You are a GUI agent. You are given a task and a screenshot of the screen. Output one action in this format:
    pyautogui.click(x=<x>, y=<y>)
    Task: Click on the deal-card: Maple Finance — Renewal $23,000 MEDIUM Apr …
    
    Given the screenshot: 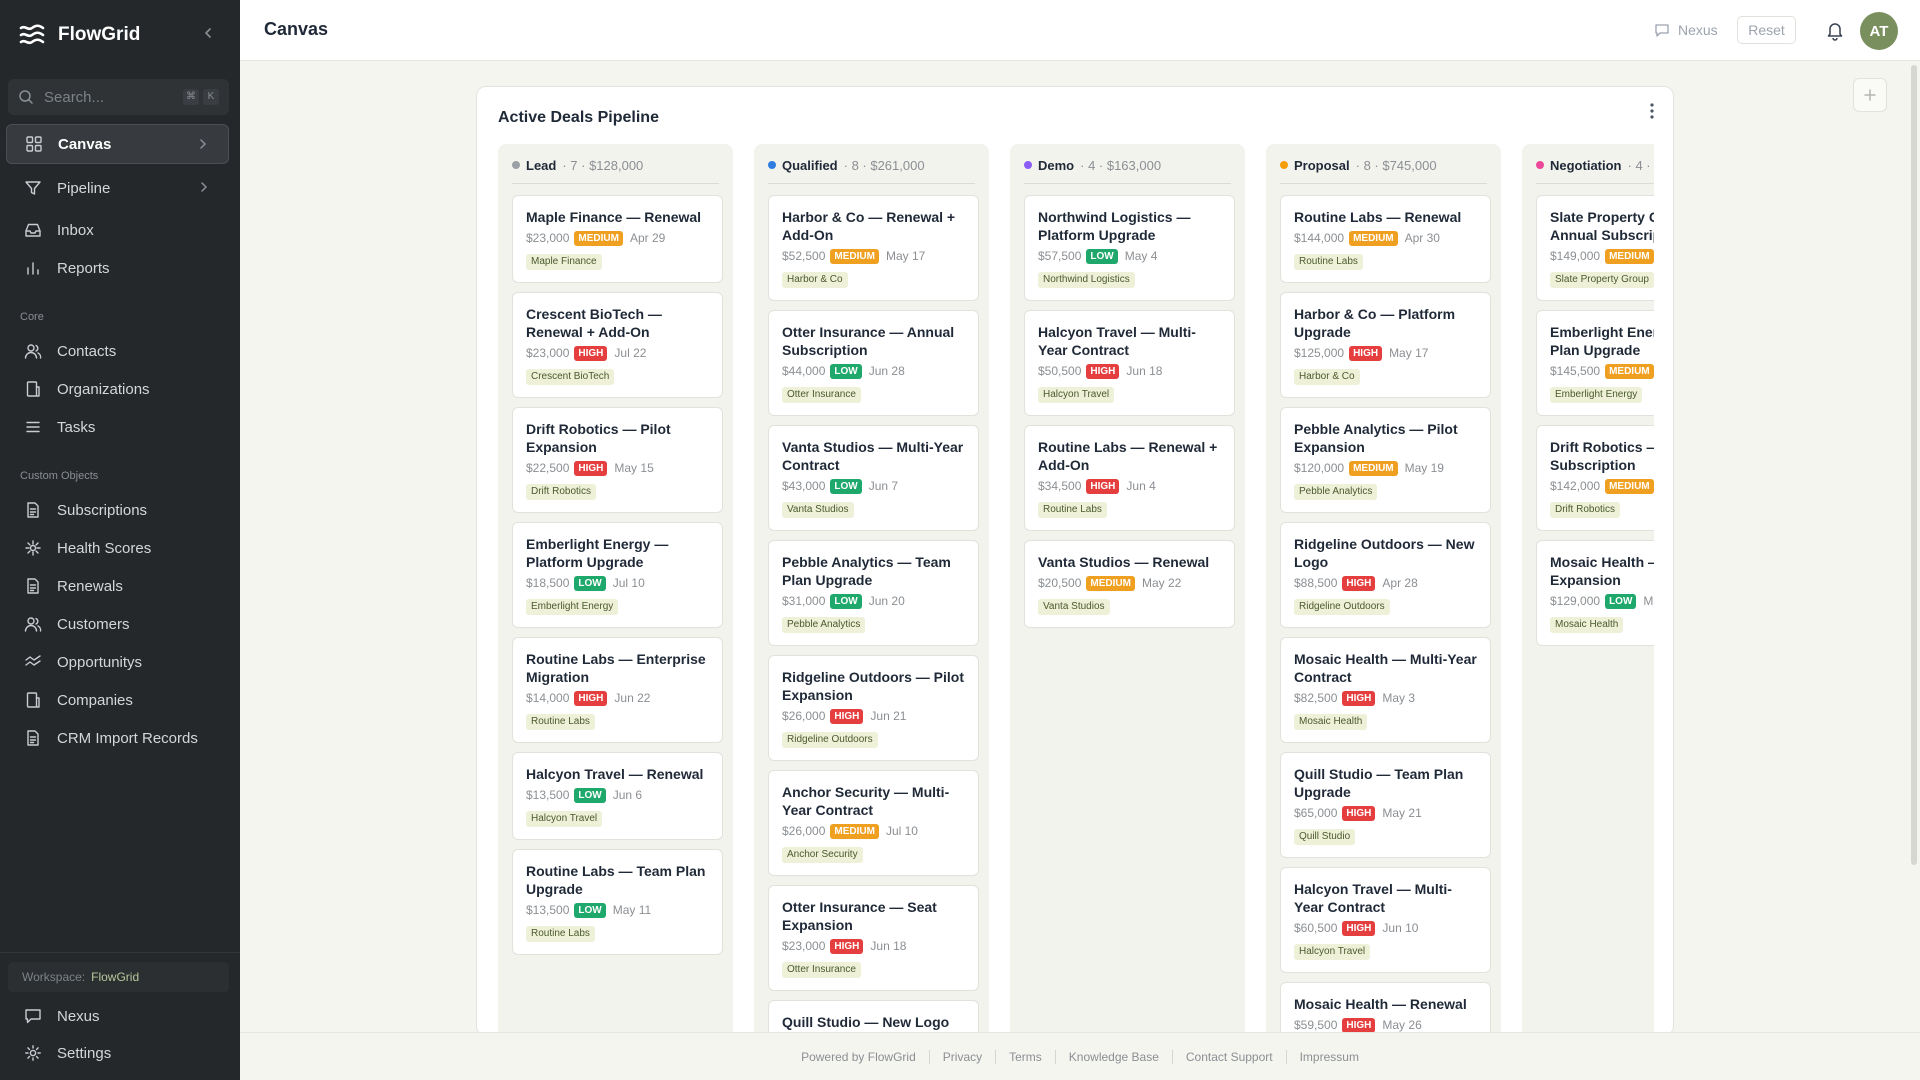 What is the action you would take?
    pyautogui.click(x=617, y=239)
    